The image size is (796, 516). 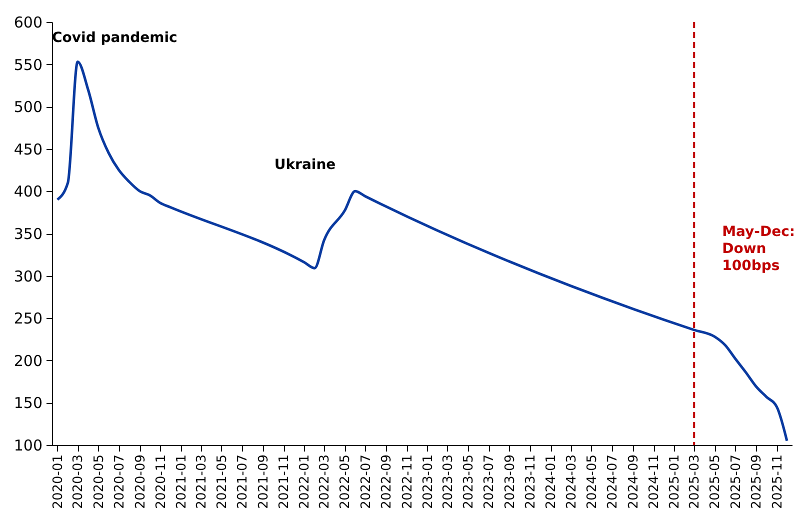 I want to click on y-tick-label: 100, so click(x=28, y=445).